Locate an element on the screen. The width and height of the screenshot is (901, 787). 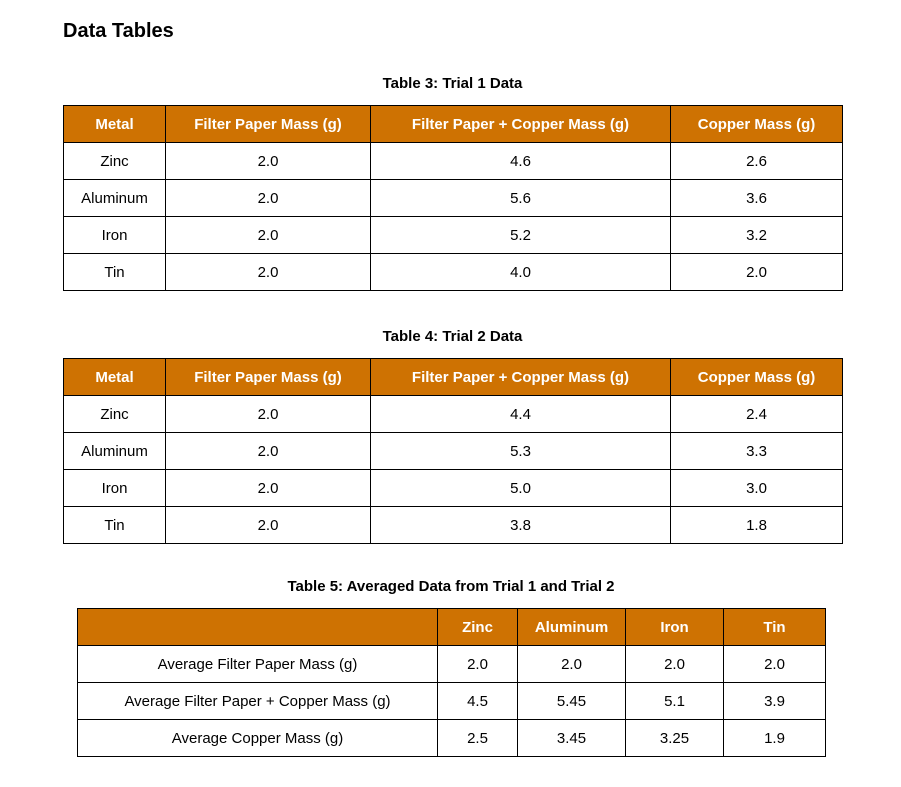
table-cell: 1.9 is located at coordinates (774, 738).